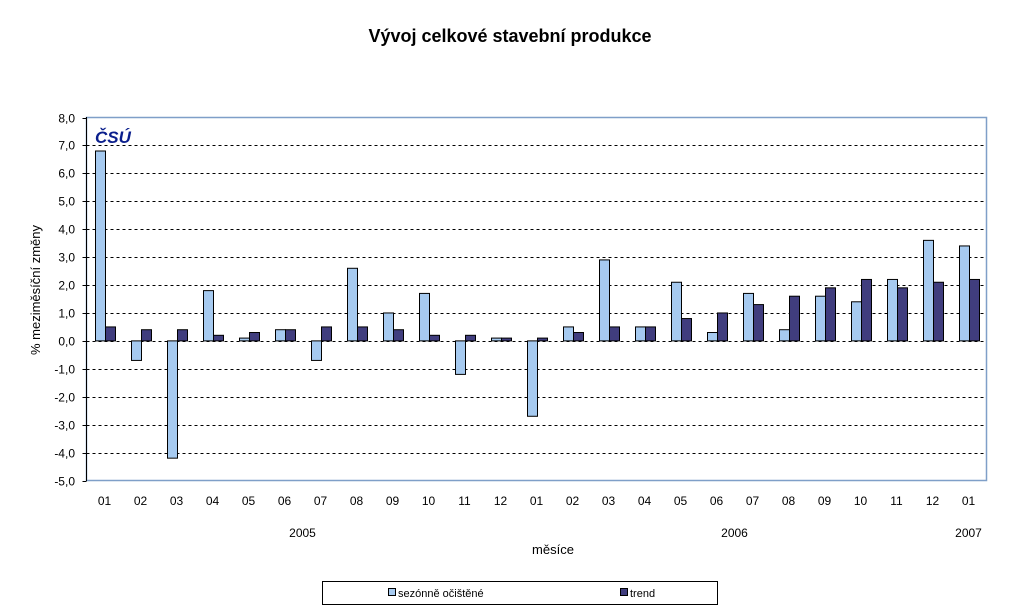  What do you see at coordinates (553, 549) in the screenshot?
I see `x-axis-label: měsíce` at bounding box center [553, 549].